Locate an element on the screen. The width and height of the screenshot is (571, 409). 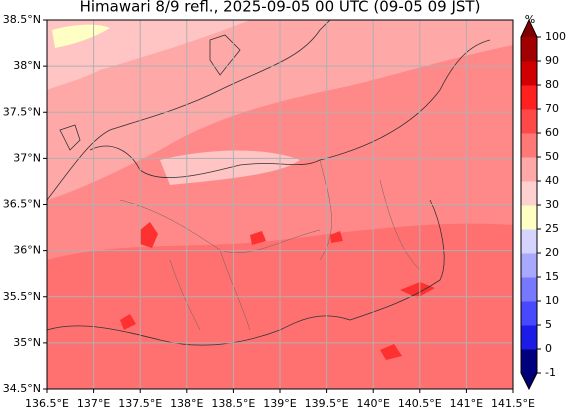
colorbar-extend-under is located at coordinates (529, 381).